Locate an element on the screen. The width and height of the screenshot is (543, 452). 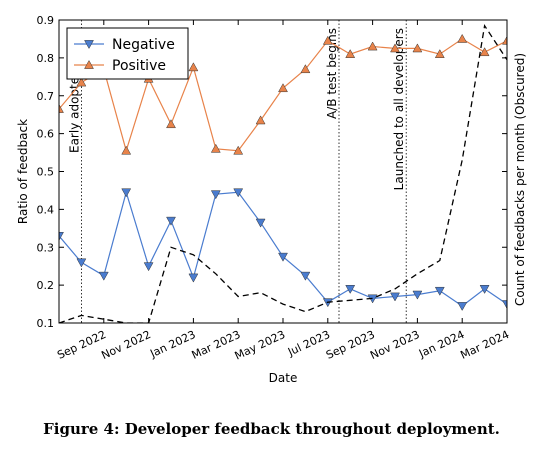
x-tick-label: Sep 2023 is located at coordinates (350, 345).